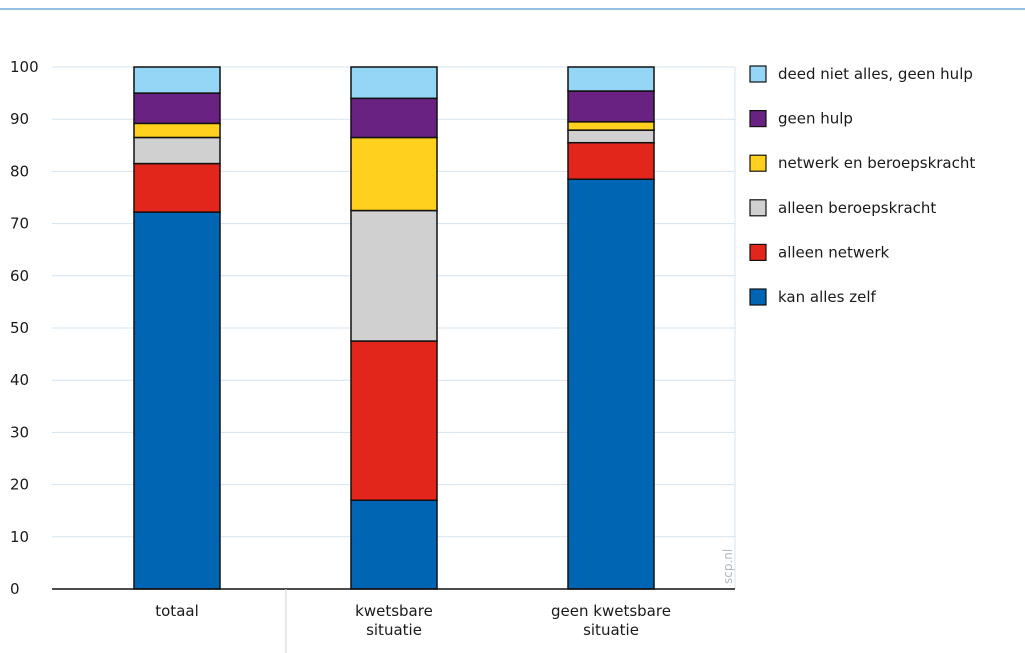 The image size is (1025, 653). What do you see at coordinates (19, 485) in the screenshot?
I see `y-tick-label: 20` at bounding box center [19, 485].